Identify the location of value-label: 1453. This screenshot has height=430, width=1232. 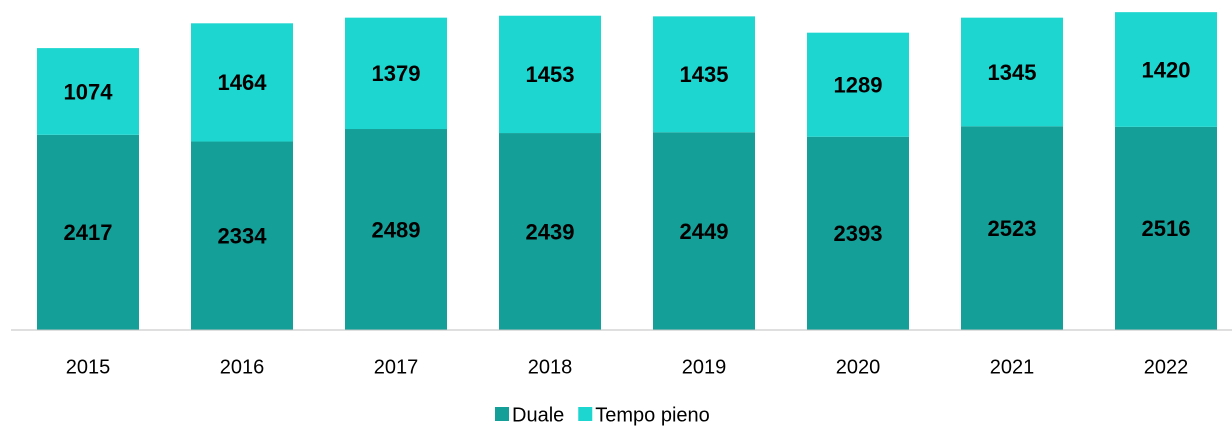
(550, 74).